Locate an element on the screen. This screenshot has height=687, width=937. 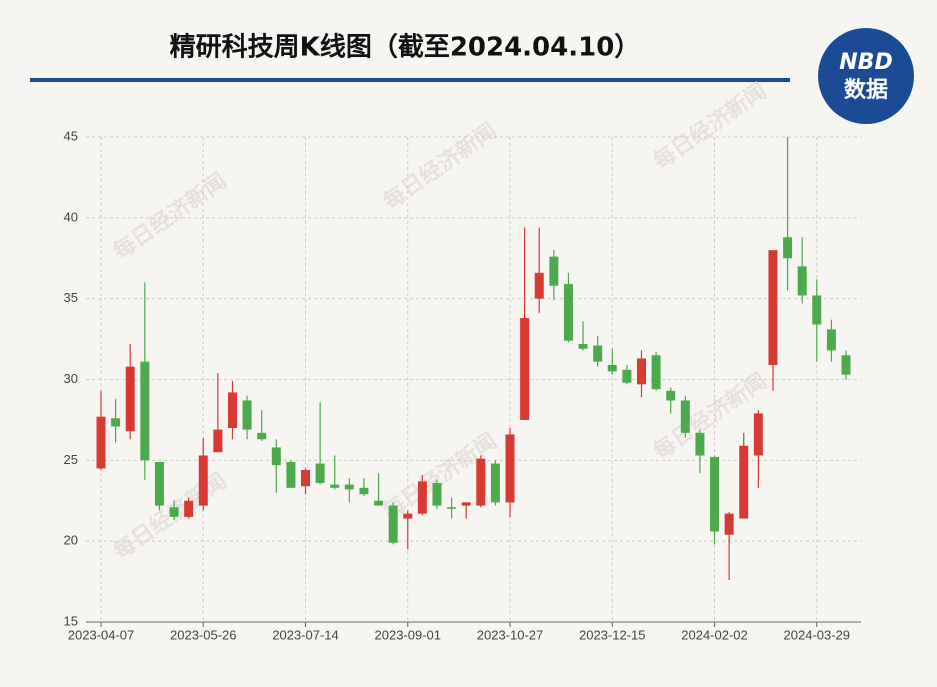
y-tick-label: 25 is located at coordinates (71, 459).